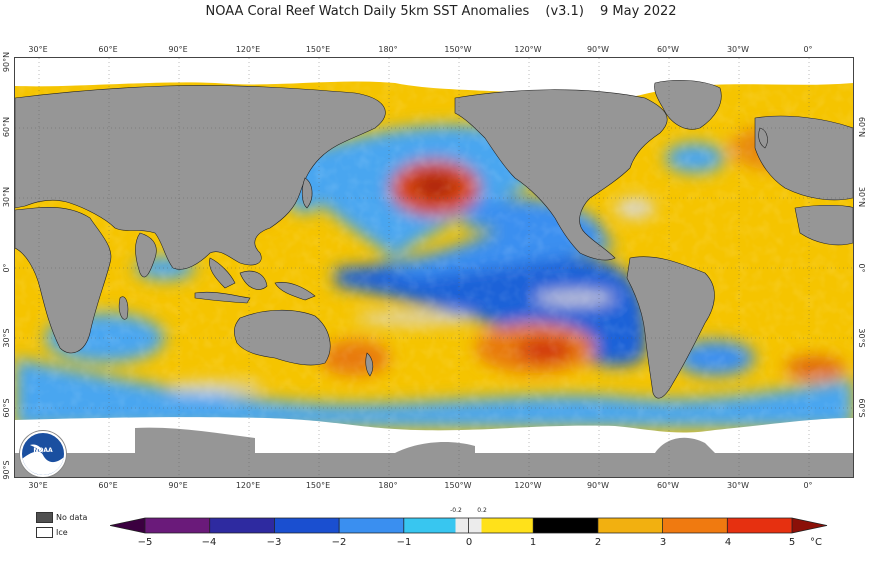 The image size is (882, 563). I want to click on antarctica-coast, so click(195, 440).